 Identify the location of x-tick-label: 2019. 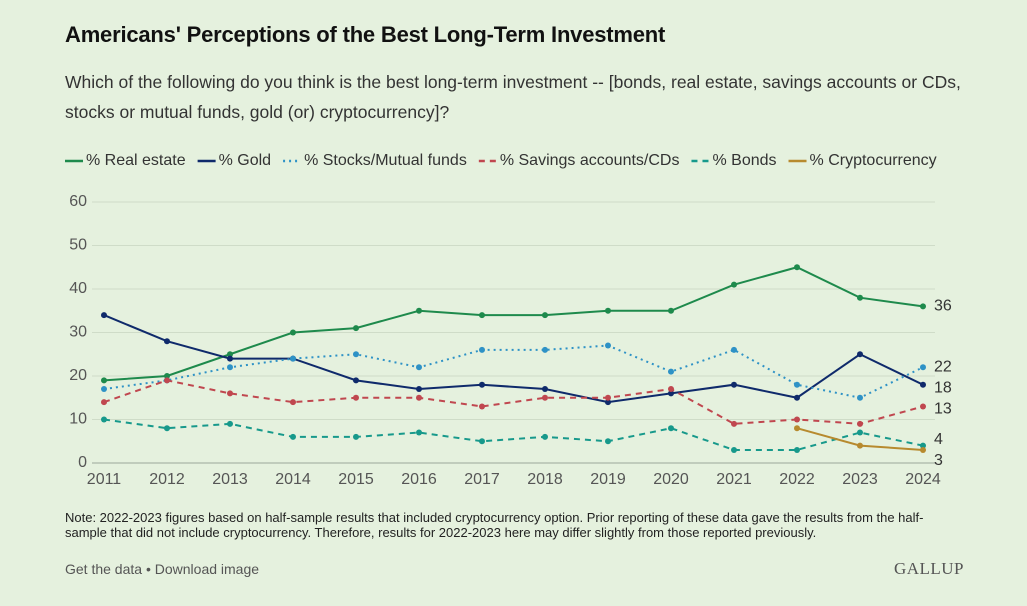
(608, 479).